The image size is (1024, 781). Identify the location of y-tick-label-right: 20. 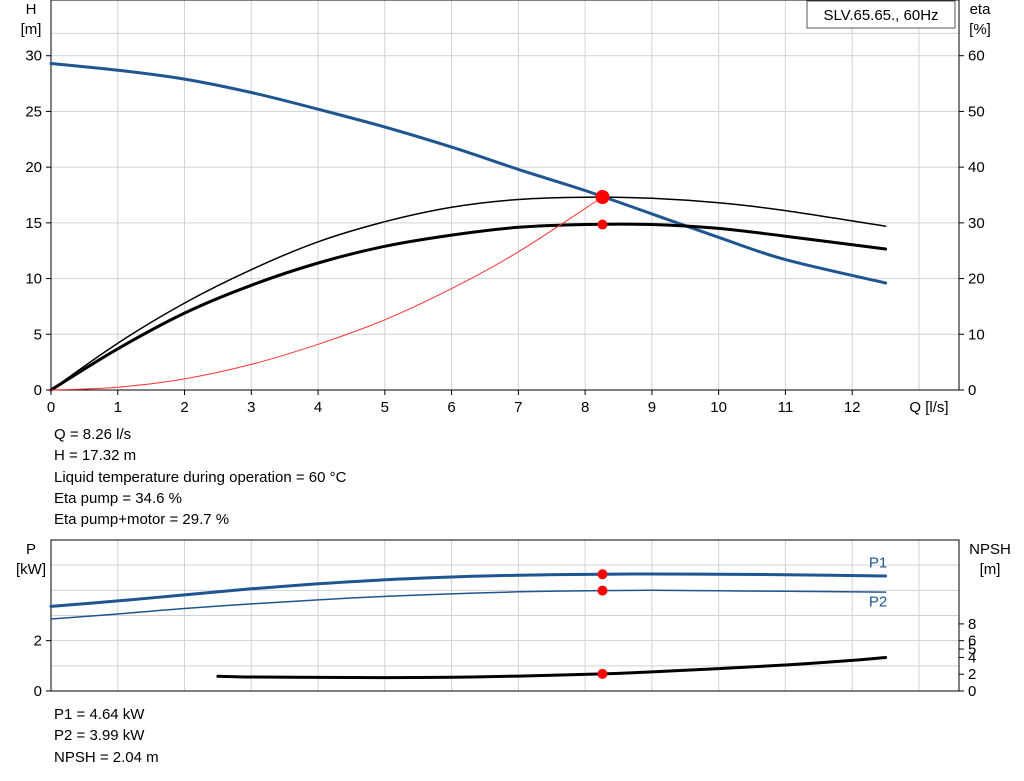
(976, 279).